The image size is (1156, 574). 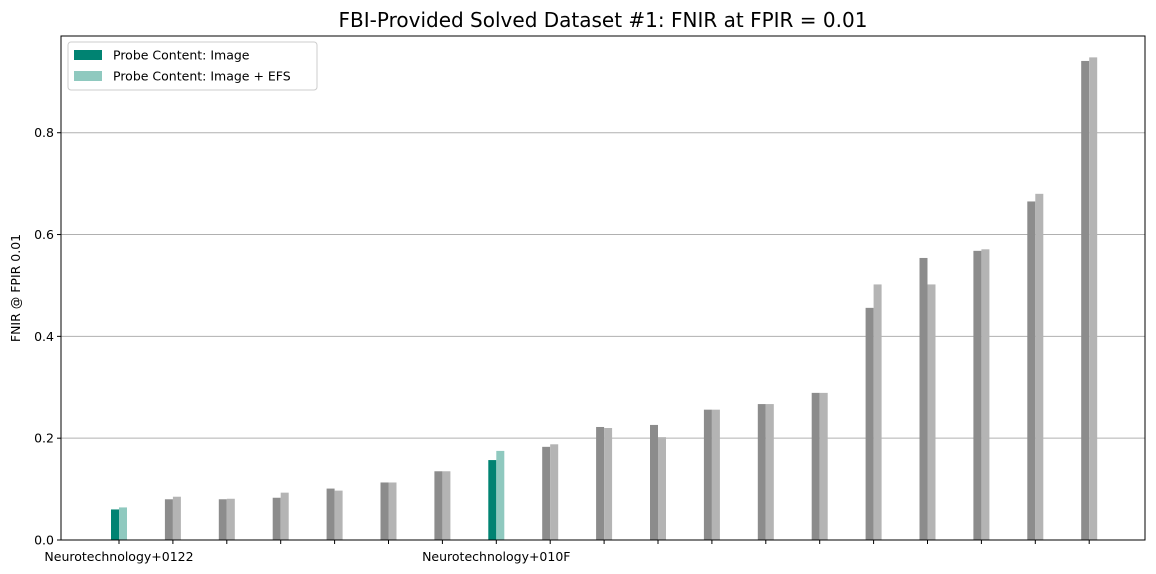 What do you see at coordinates (44, 438) in the screenshot?
I see `y-tick-label: 0.2` at bounding box center [44, 438].